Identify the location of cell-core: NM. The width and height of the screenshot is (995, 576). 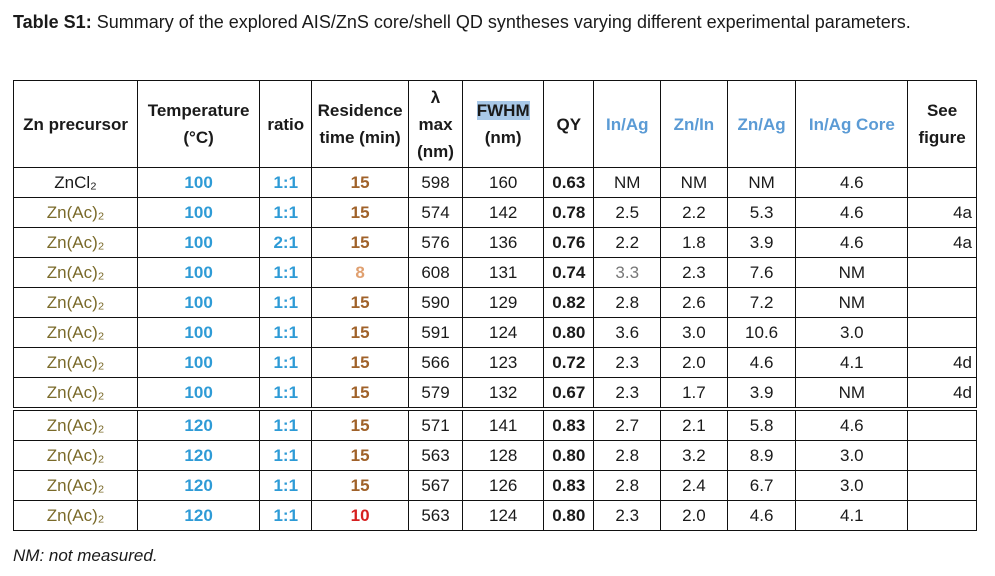
(852, 393).